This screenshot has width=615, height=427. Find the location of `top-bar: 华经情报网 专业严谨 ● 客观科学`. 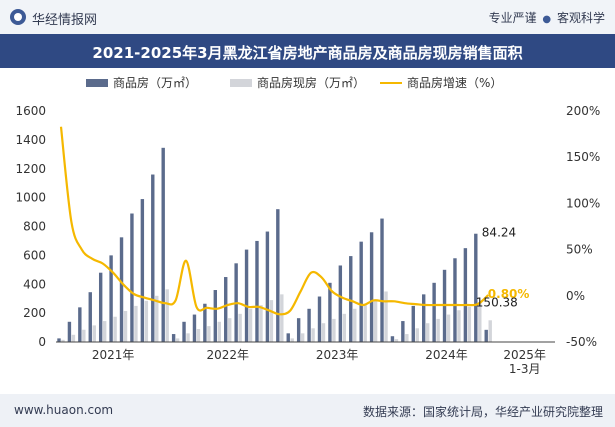

top-bar: 华经情报网 专业严谨 ● 客观科学 is located at coordinates (307, 17).